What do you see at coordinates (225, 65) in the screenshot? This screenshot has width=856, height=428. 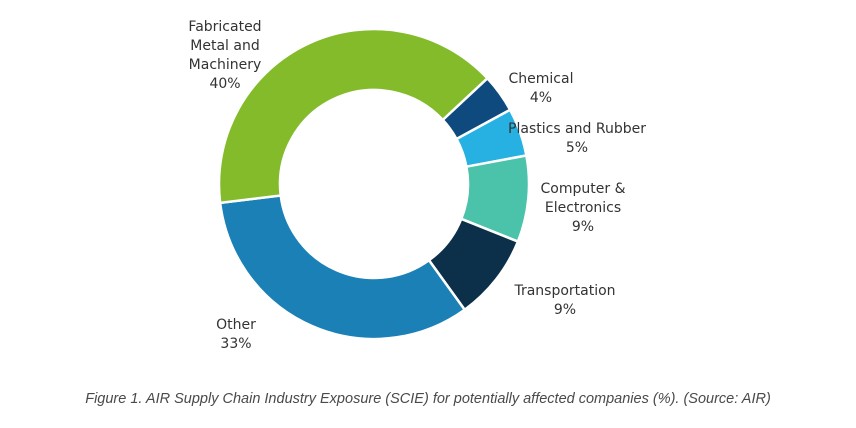 I see `slice-label-text: Machinery` at bounding box center [225, 65].